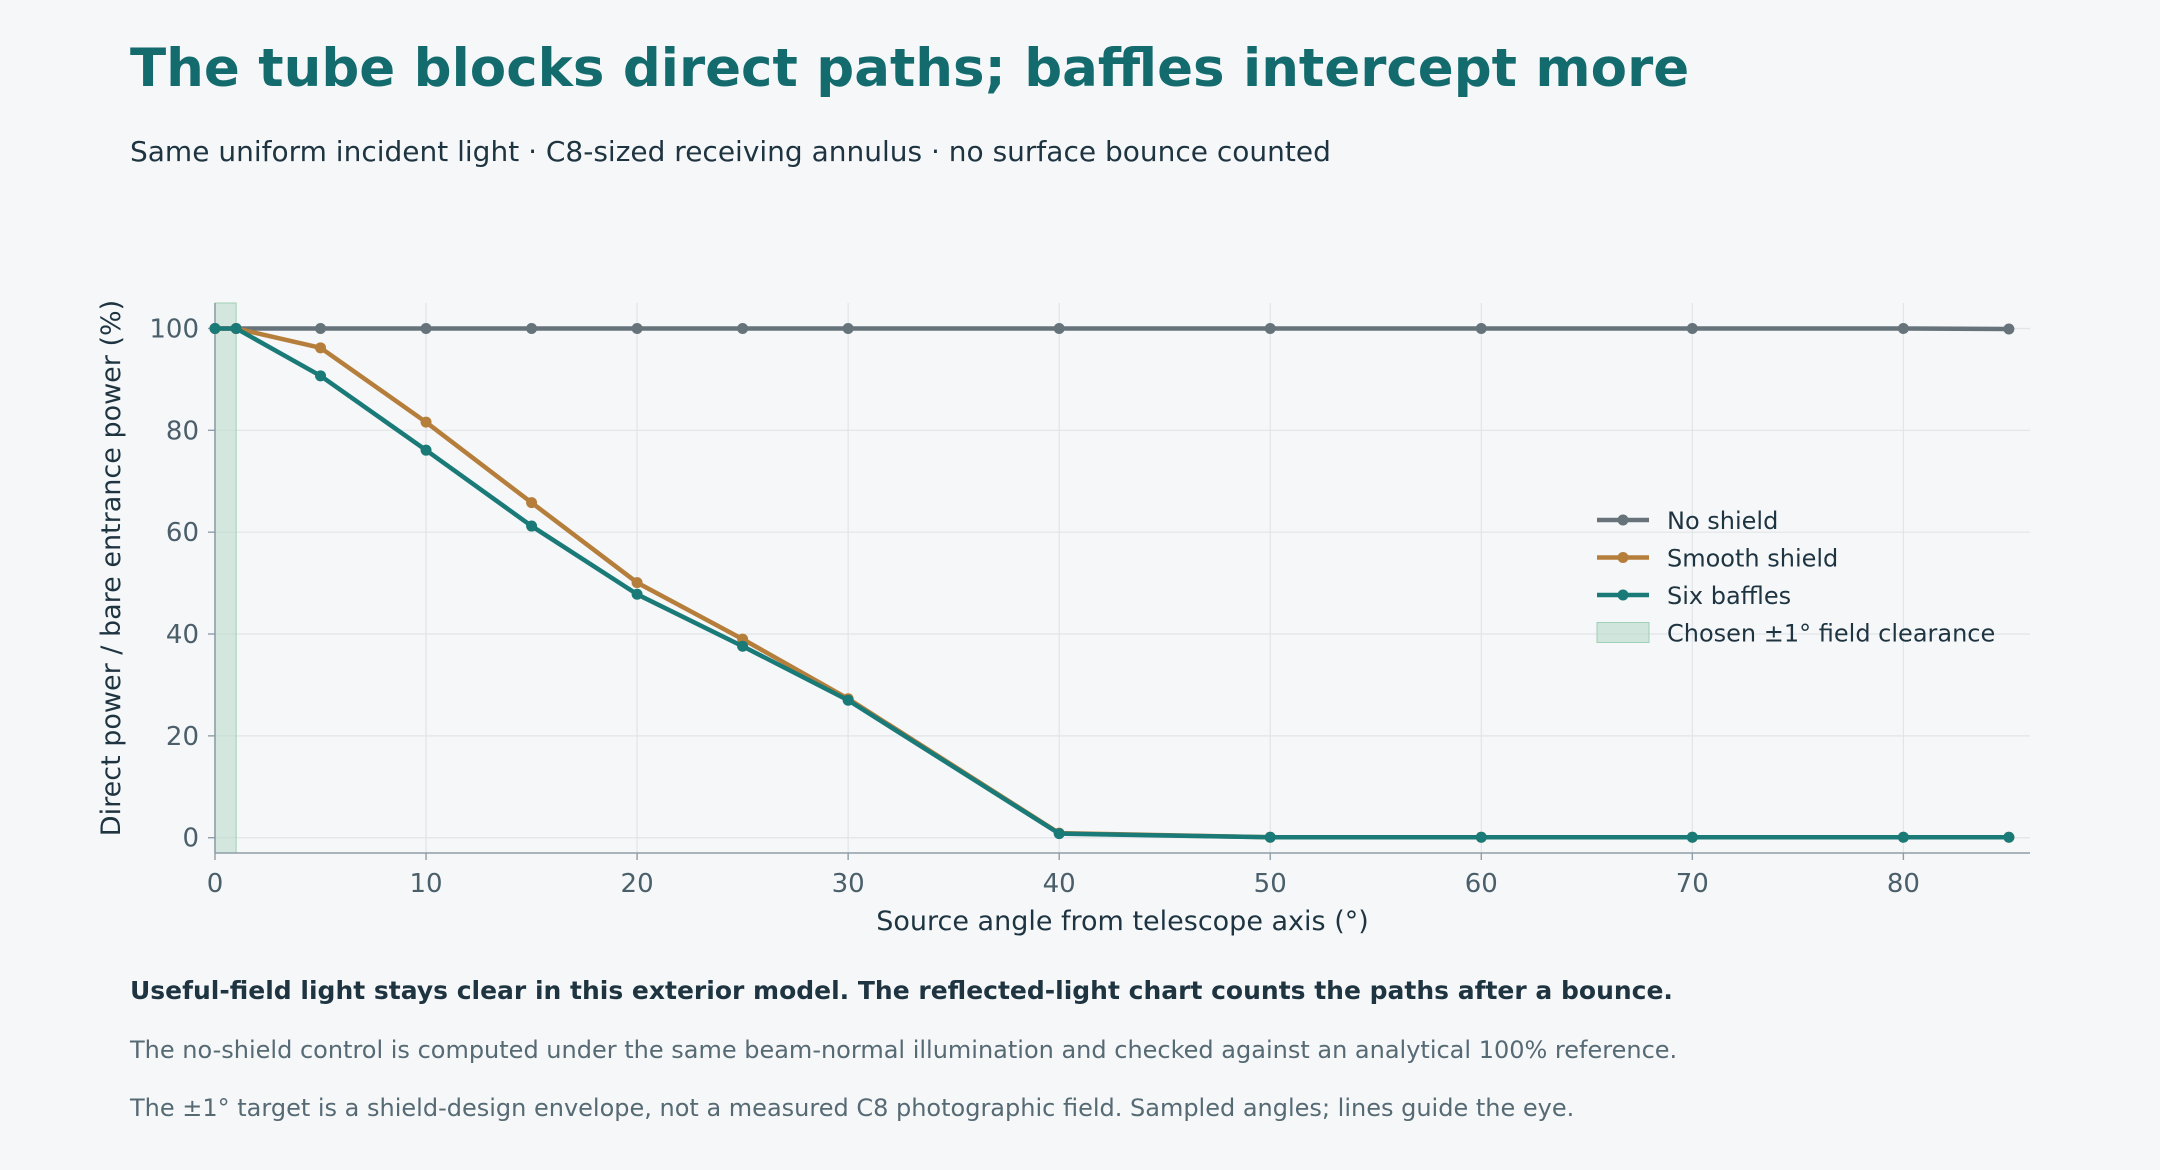 This screenshot has height=1170, width=2160. What do you see at coordinates (425, 884) in the screenshot?
I see `x-tick-label: 10` at bounding box center [425, 884].